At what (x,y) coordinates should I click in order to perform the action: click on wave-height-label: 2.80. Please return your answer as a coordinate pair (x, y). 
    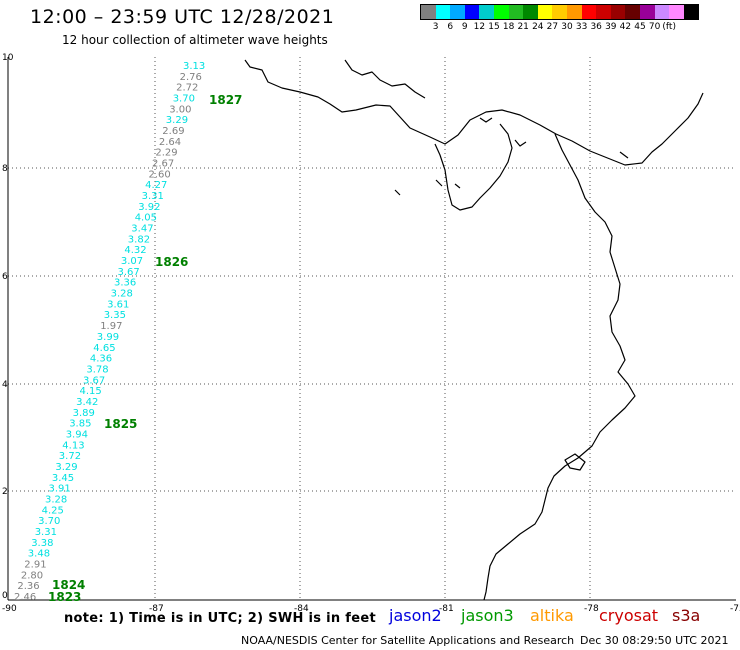
    Looking at the image, I should click on (32, 575).